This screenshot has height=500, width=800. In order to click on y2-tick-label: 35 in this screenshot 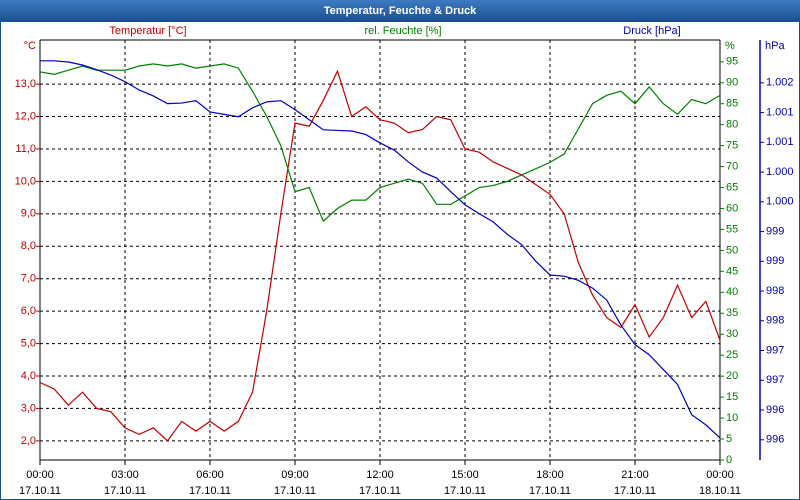, I will do `click(732, 313)`.